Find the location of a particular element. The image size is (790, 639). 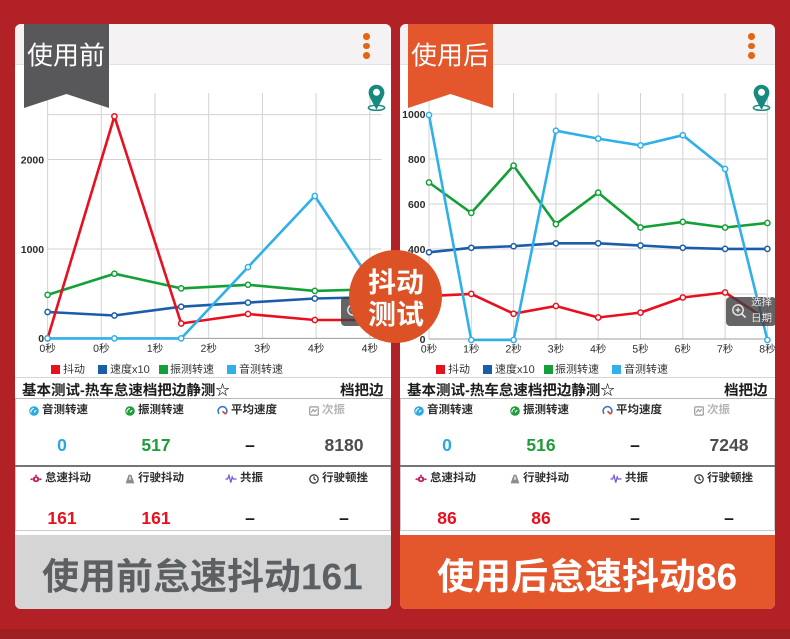

svg-text: 800 is located at coordinates (417, 160).